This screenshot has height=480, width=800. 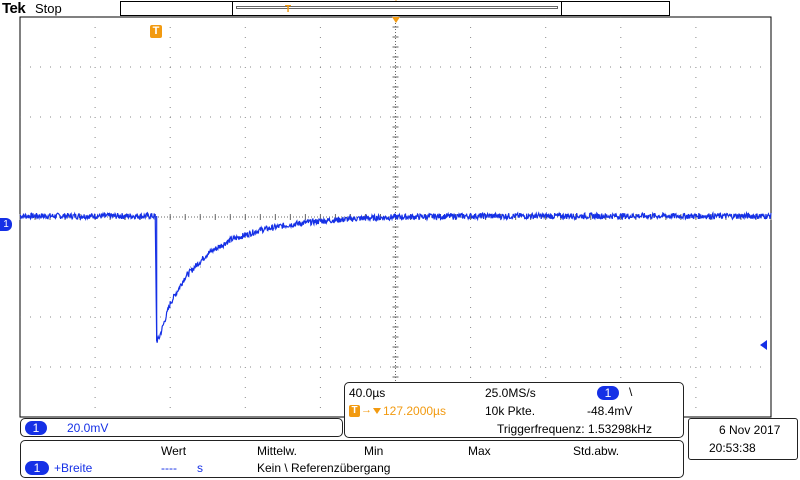 What do you see at coordinates (763, 345) in the screenshot?
I see `trigger-level-icon` at bounding box center [763, 345].